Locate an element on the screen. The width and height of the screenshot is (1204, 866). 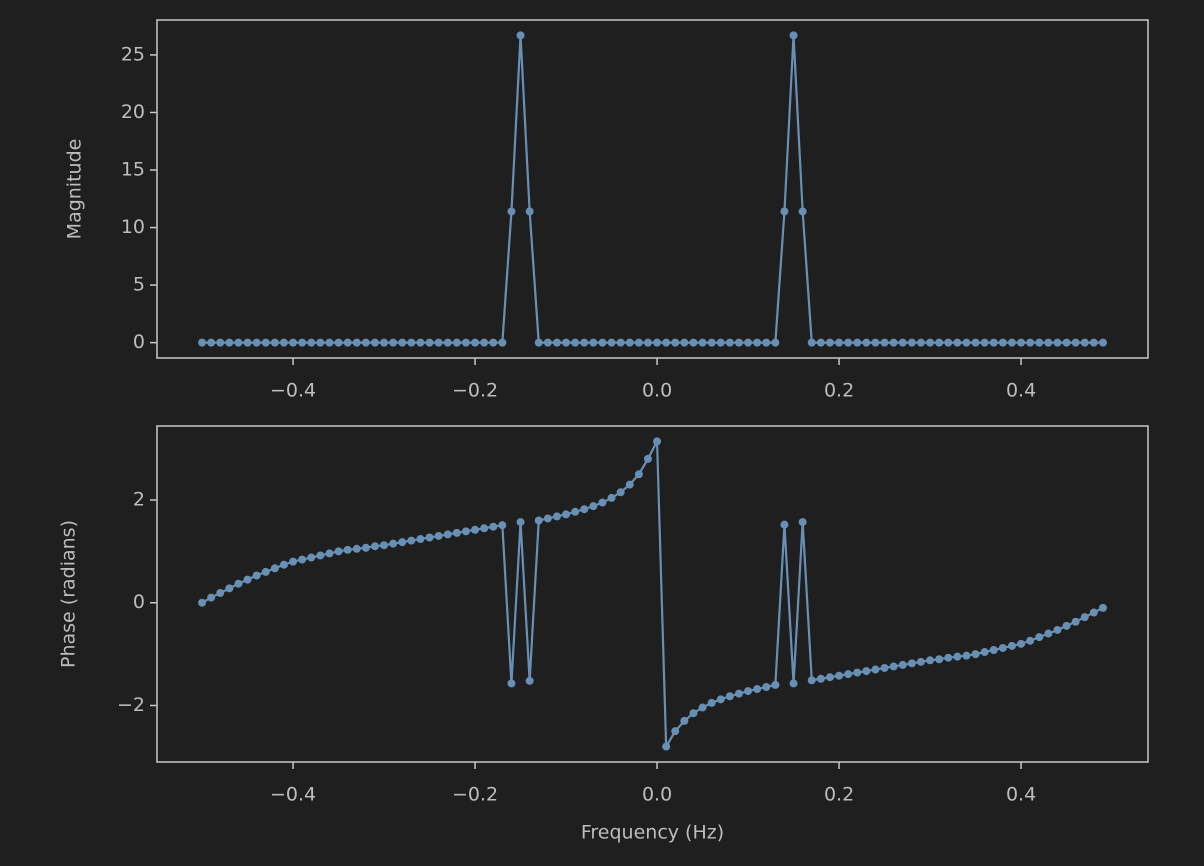
y-tick-label: 2 is located at coordinates (139, 499).